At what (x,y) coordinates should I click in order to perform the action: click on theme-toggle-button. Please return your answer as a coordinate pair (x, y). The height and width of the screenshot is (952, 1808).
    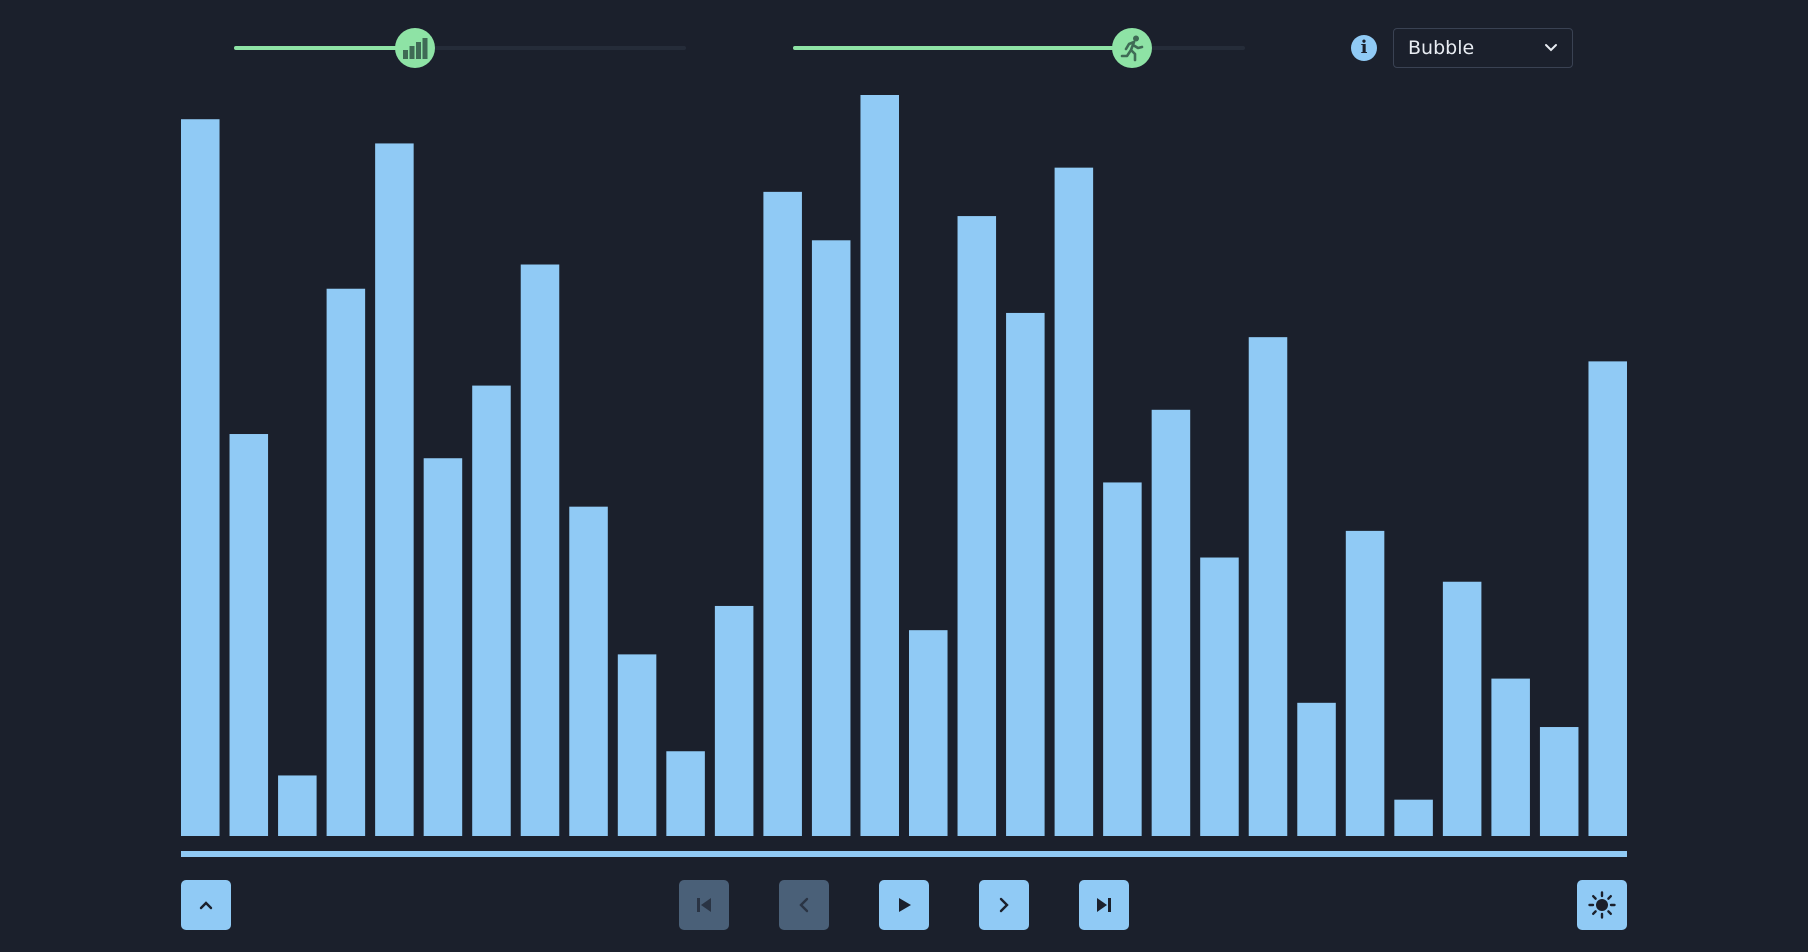
    Looking at the image, I should click on (1602, 905).